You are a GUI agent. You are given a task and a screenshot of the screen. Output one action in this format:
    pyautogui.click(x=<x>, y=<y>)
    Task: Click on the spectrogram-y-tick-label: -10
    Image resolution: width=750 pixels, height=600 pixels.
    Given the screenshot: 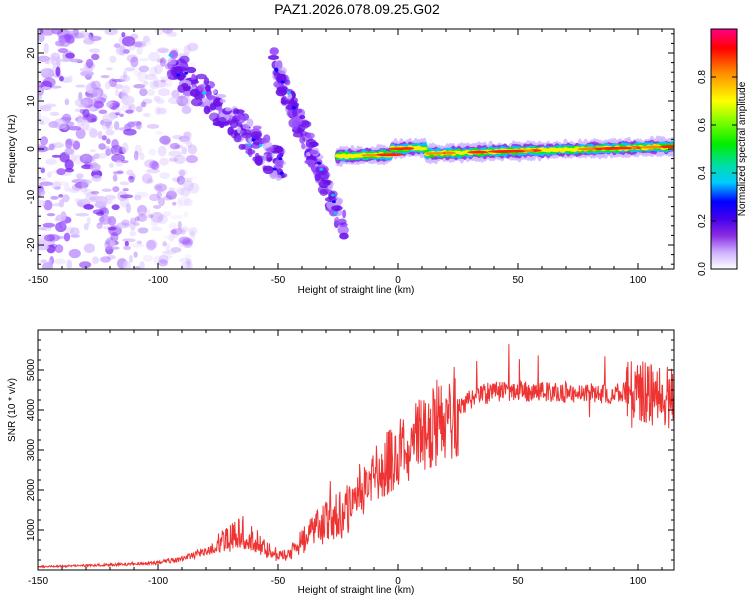 What is the action you would take?
    pyautogui.click(x=31, y=196)
    